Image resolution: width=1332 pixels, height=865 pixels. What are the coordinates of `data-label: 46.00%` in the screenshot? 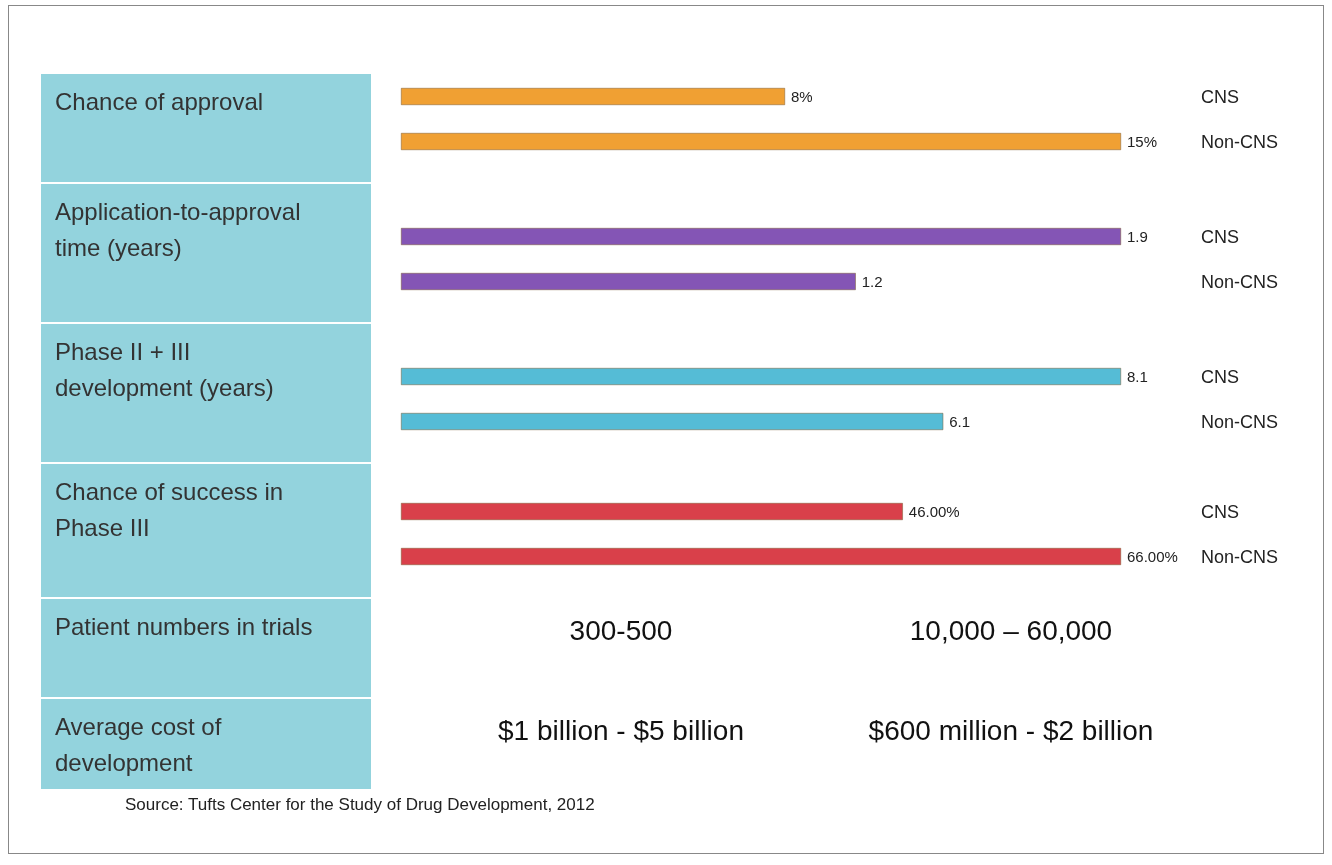 It's located at (934, 511).